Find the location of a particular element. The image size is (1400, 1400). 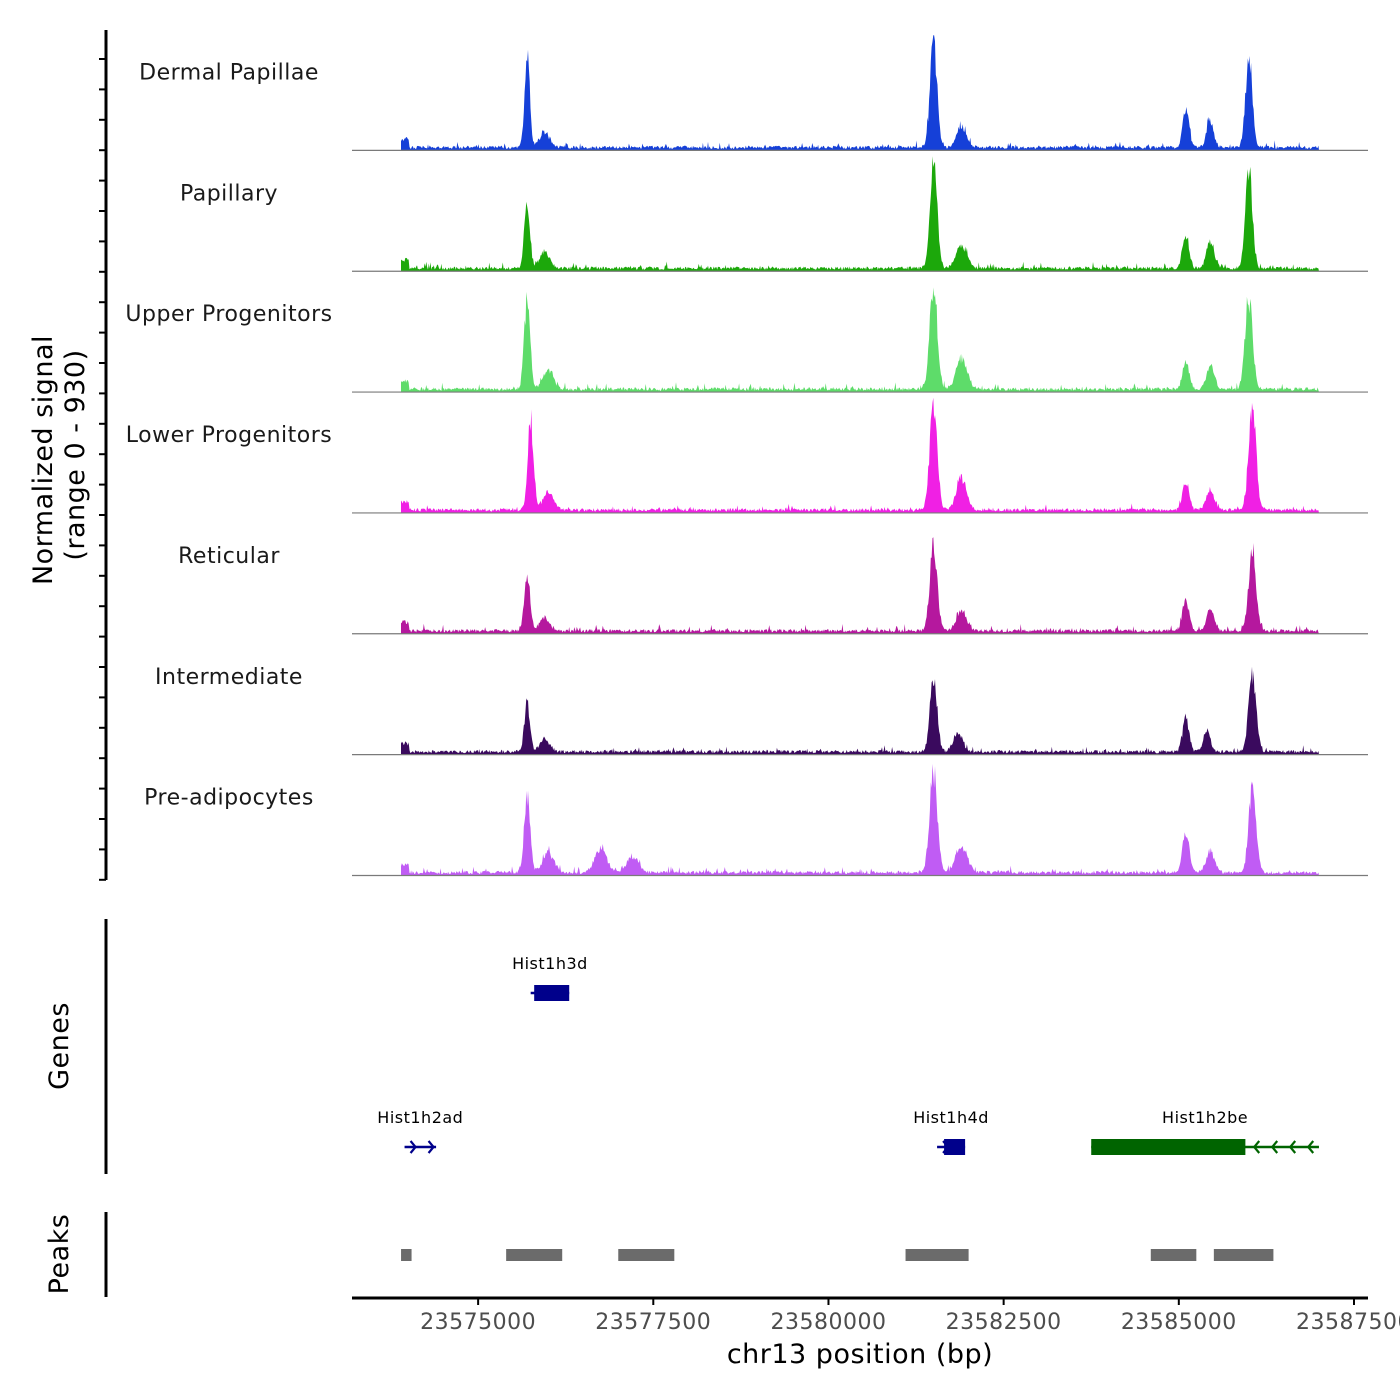

track-label: Pre-adipocytes is located at coordinates (229, 798).